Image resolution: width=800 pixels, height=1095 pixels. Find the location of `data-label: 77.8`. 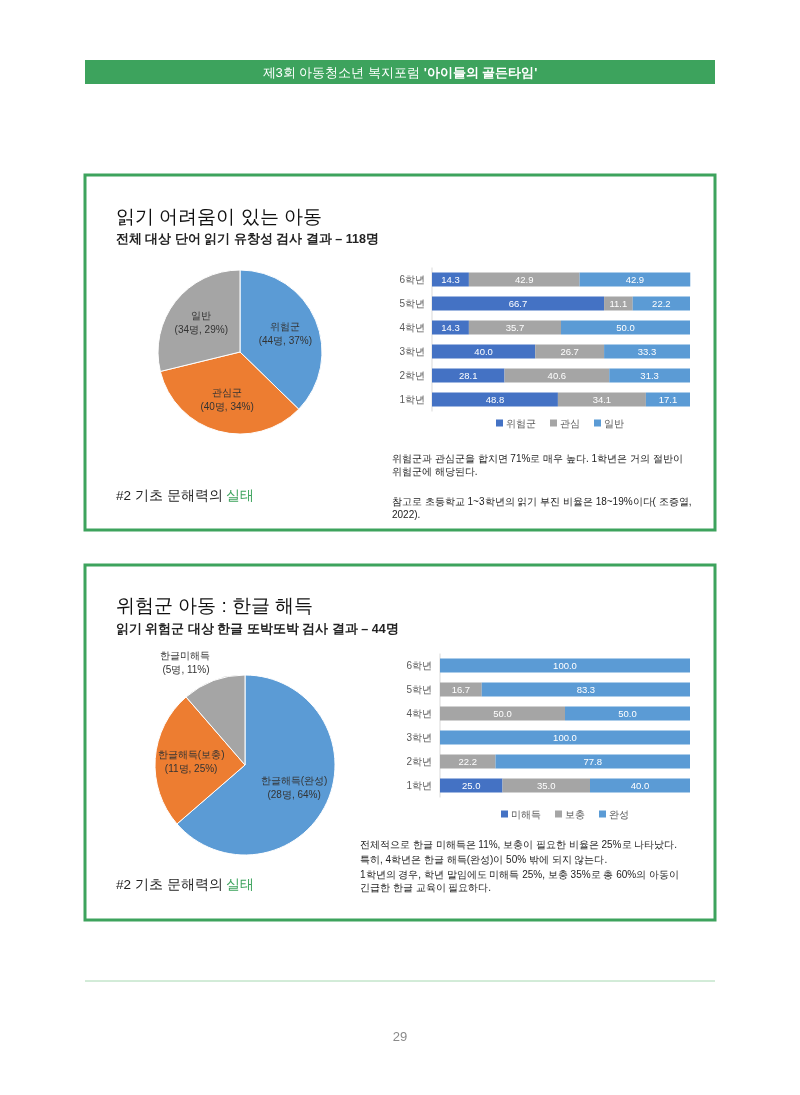

data-label: 77.8 is located at coordinates (592, 761).